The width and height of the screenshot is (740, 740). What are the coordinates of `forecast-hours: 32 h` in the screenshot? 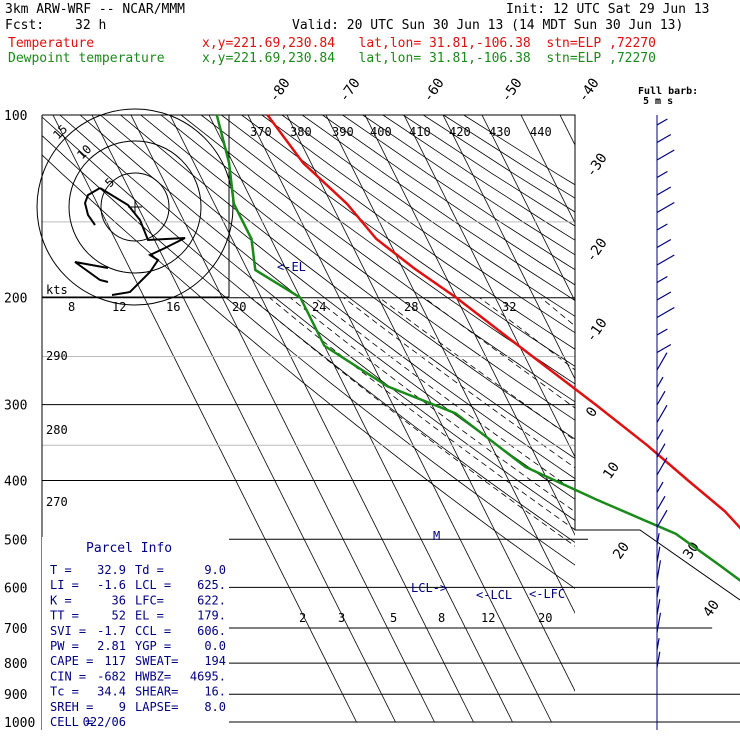 It's located at (91, 25).